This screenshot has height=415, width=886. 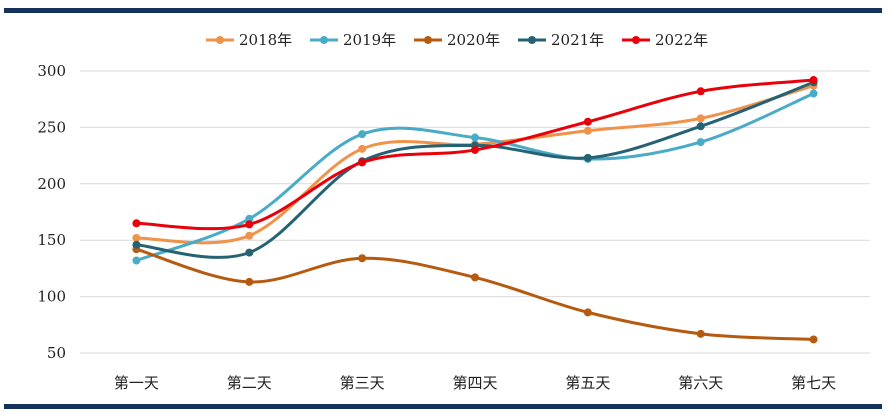 I want to click on bottom-border-rule, so click(x=443, y=406).